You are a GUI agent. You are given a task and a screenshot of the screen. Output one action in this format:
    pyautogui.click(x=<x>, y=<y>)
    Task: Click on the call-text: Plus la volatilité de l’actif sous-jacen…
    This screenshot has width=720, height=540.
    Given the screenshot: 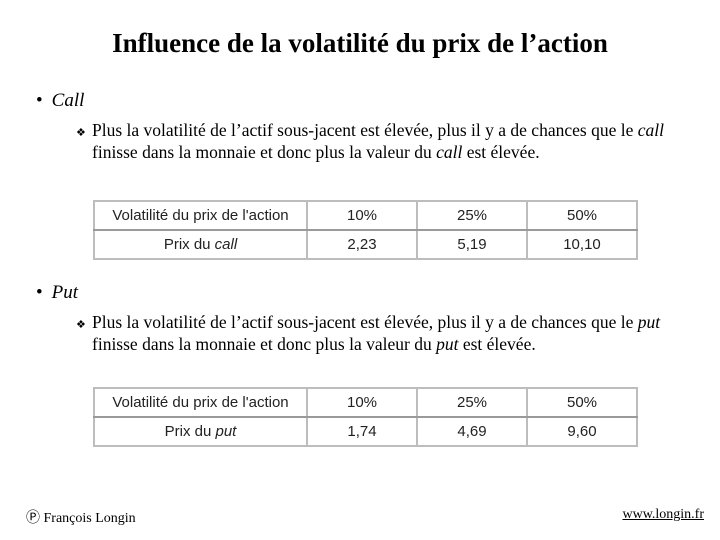 What is the action you would take?
    pyautogui.click(x=378, y=141)
    